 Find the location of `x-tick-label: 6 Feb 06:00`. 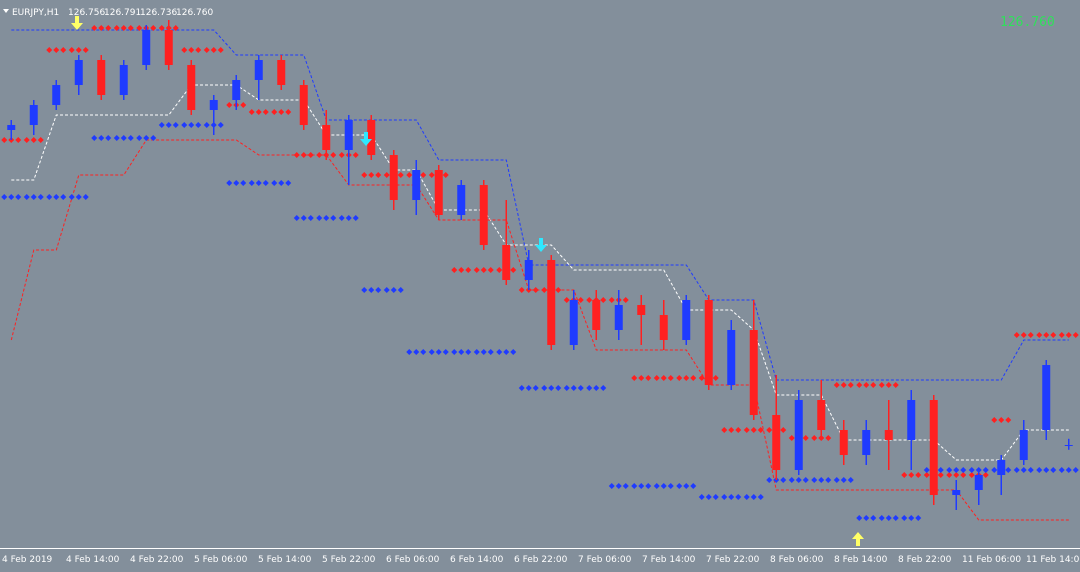

x-tick-label: 6 Feb 06:00 is located at coordinates (413, 560).